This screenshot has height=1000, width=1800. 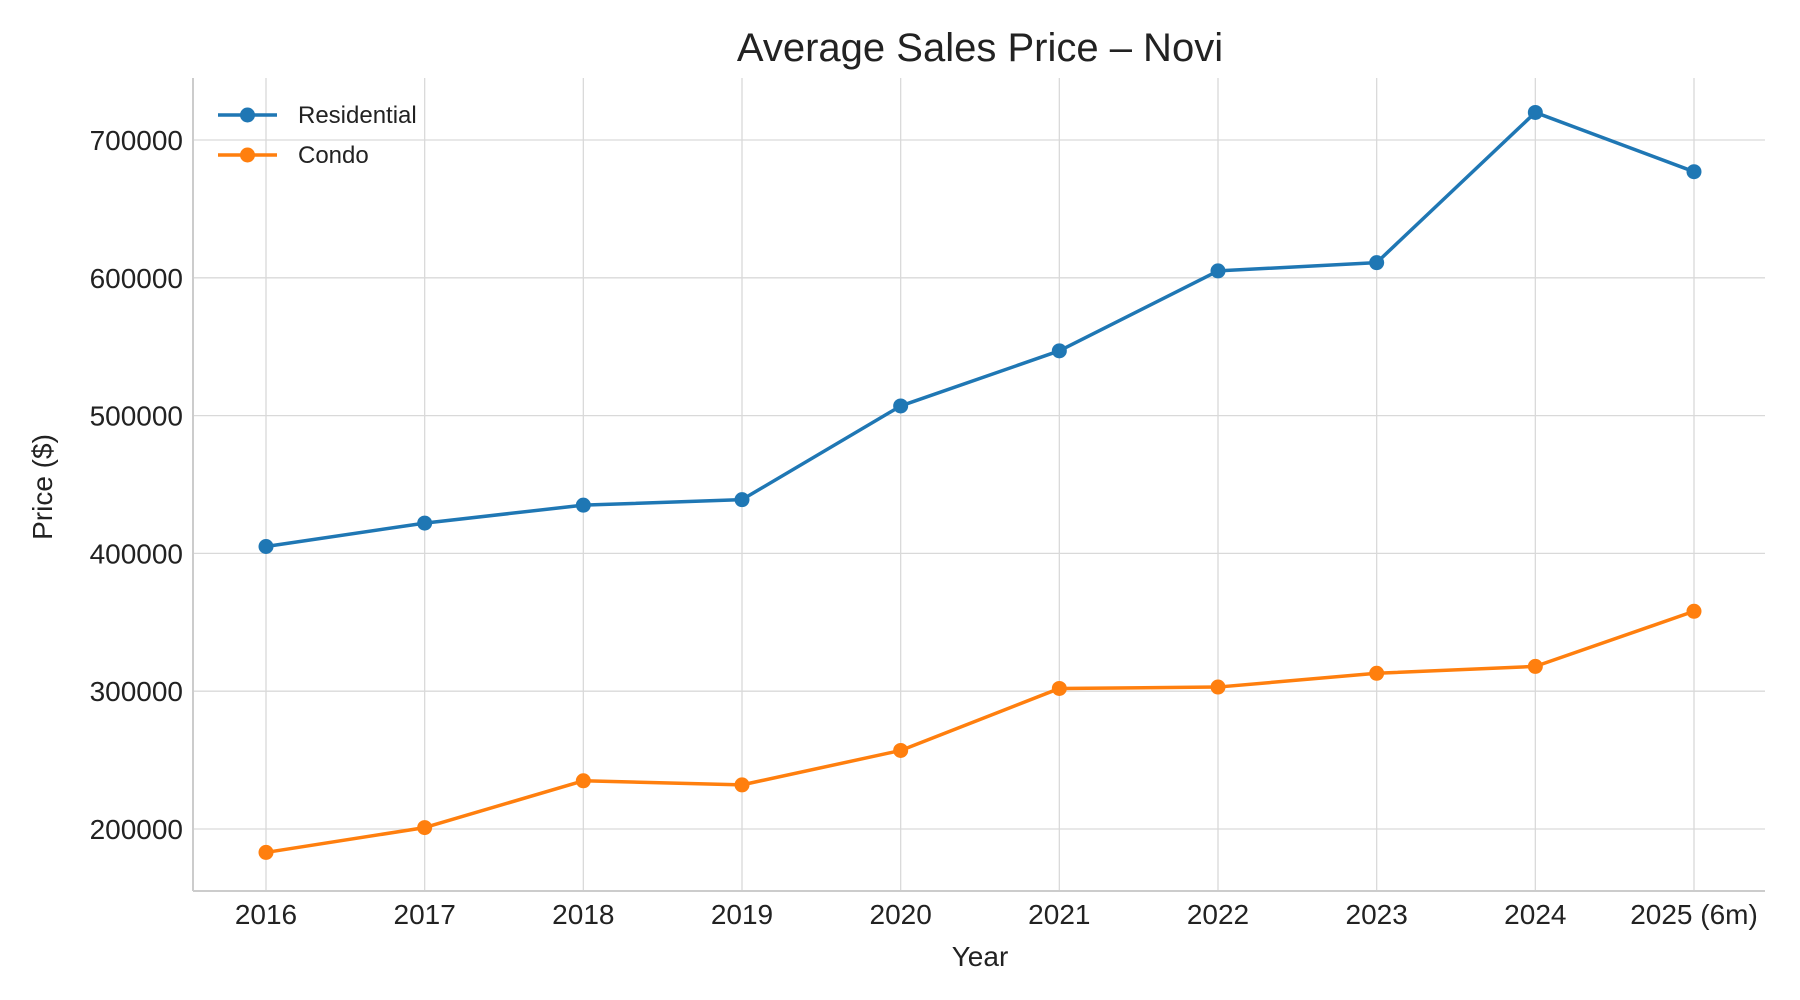 I want to click on x-tick-label: 2019, so click(x=742, y=914).